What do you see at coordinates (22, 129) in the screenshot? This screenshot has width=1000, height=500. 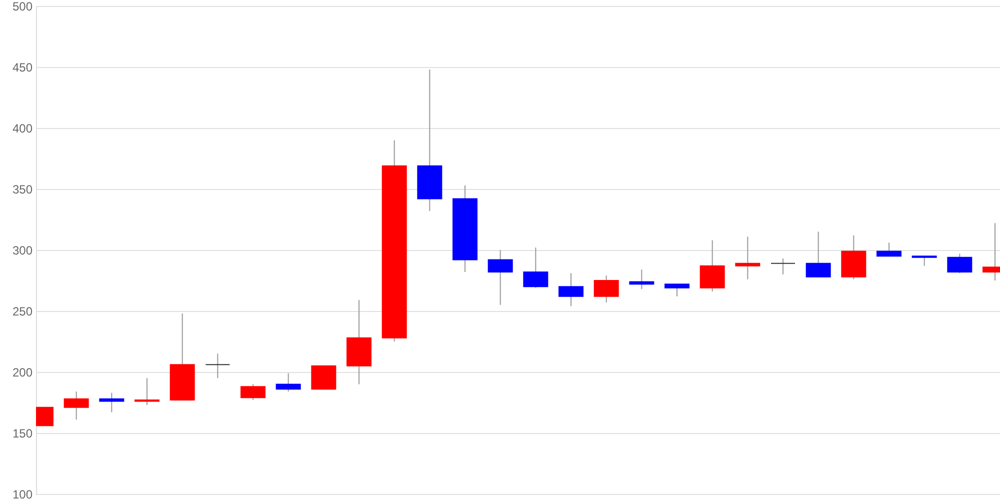 I see `y-tick-label: 400` at bounding box center [22, 129].